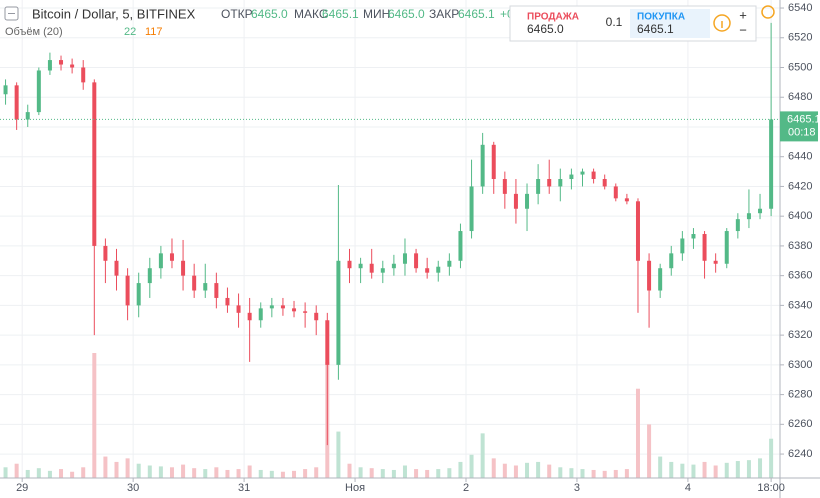 This screenshot has width=820, height=498. I want to click on y-tick-label: 6480, so click(800, 97).